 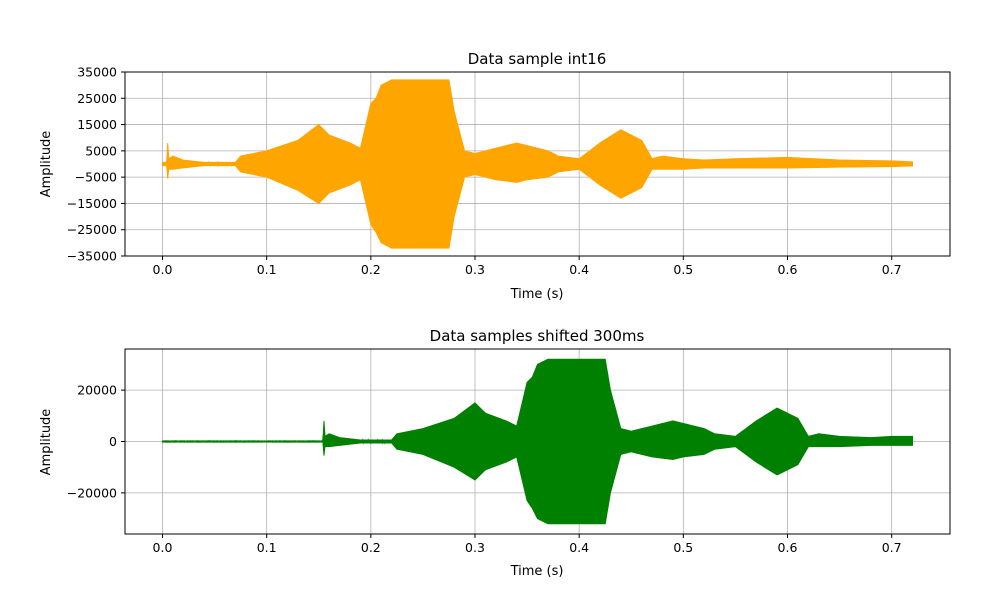 What do you see at coordinates (527, 544) in the screenshot?
I see `chart-2-x-axis: 0.0 0.1 0.2 0.3 0.4 0.5 0.6 0.7` at bounding box center [527, 544].